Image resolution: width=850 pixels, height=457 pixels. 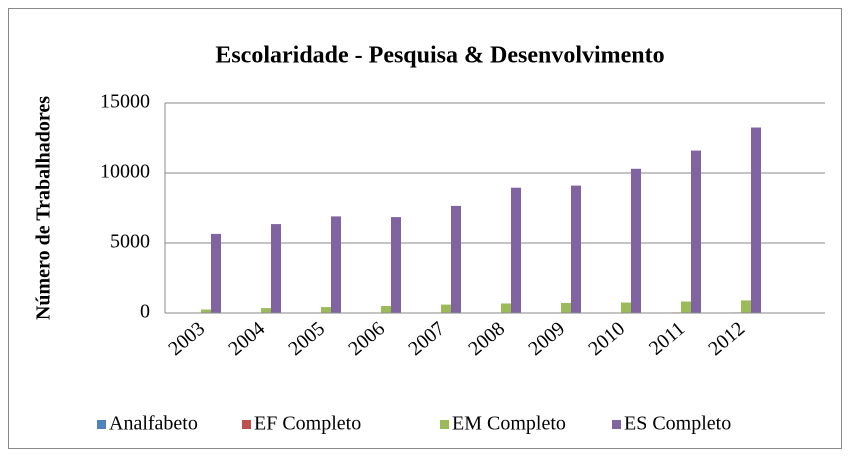 What do you see at coordinates (677, 424) in the screenshot?
I see `legend-label: ES Completo` at bounding box center [677, 424].